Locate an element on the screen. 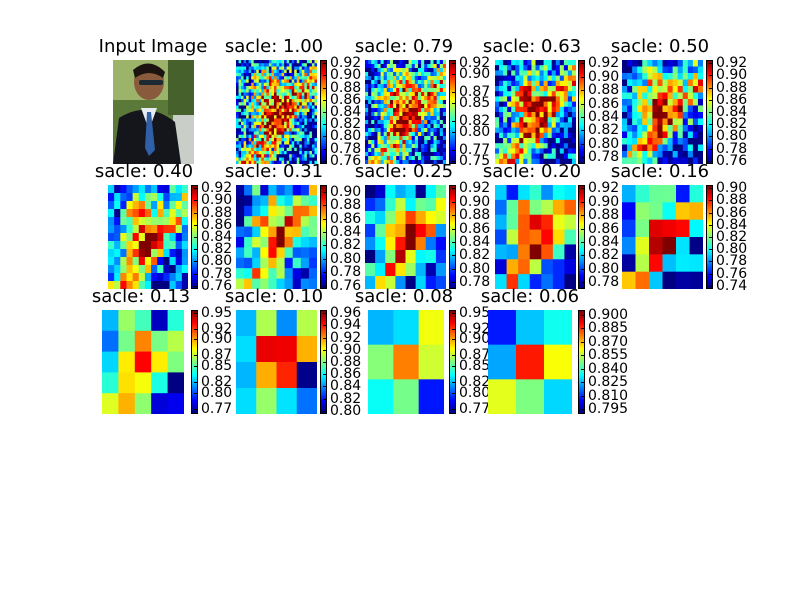 Image resolution: width=800 pixels, height=600 pixels. colorbar-tick-label: 0.78 is located at coordinates (732, 261).